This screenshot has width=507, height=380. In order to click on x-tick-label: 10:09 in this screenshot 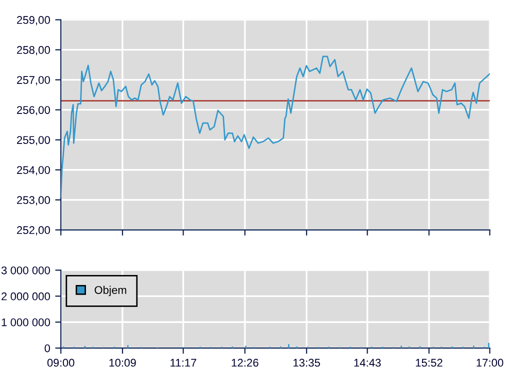, I will do `click(122, 362)`.